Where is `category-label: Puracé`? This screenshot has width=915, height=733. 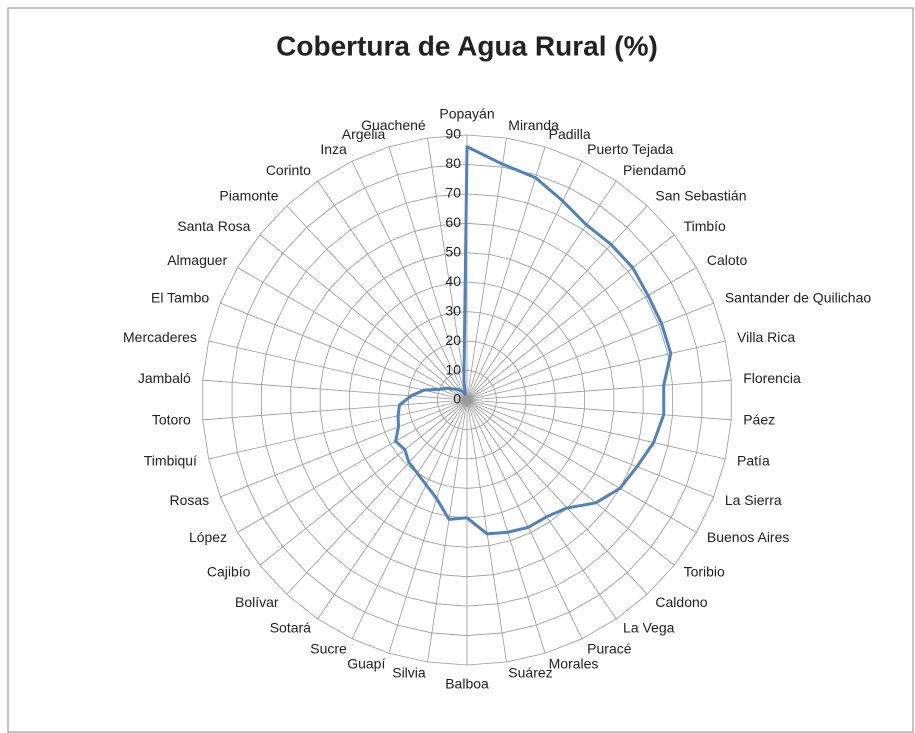
category-label: Puracé is located at coordinates (609, 648).